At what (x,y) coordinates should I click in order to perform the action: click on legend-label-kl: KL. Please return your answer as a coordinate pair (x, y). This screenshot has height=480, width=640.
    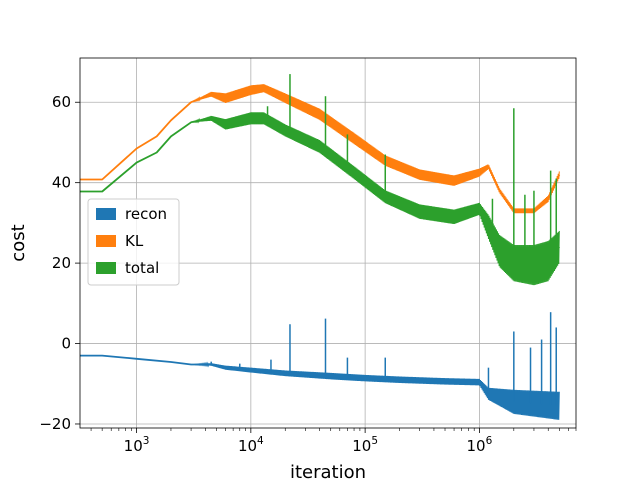
    Looking at the image, I should click on (134, 241).